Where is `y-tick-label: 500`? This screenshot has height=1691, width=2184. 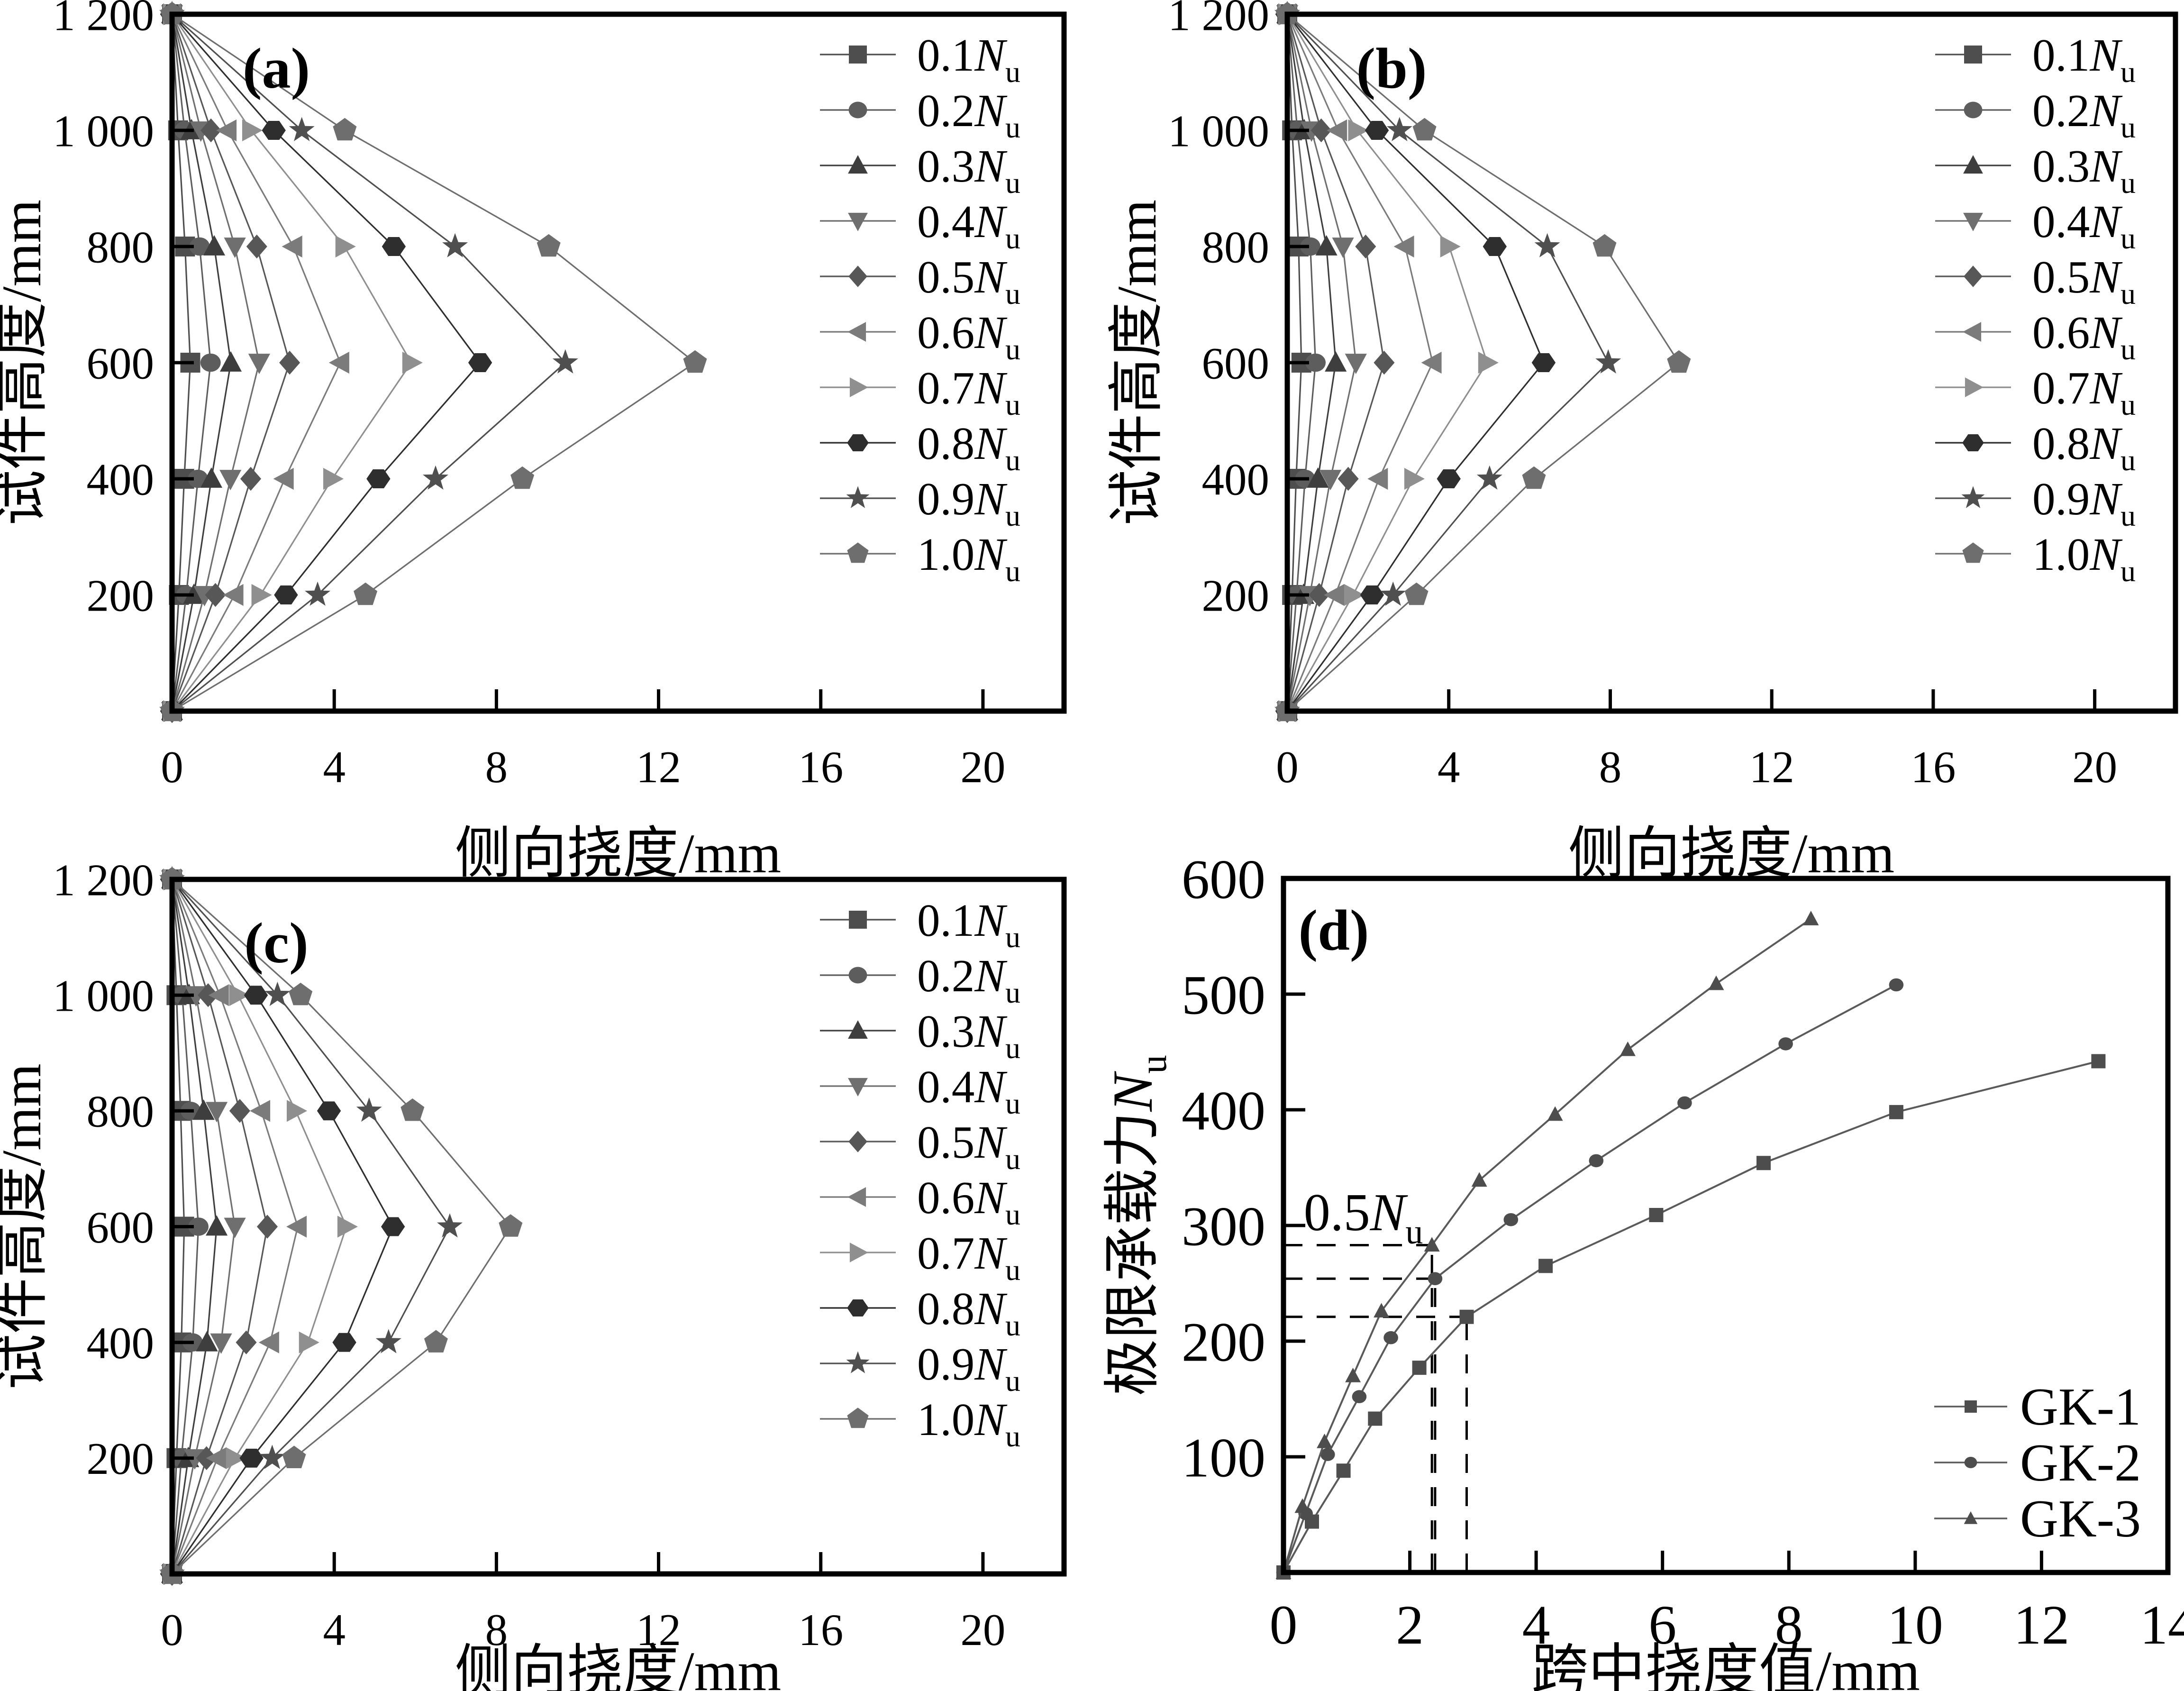 y-tick-label: 500 is located at coordinates (1223, 995).